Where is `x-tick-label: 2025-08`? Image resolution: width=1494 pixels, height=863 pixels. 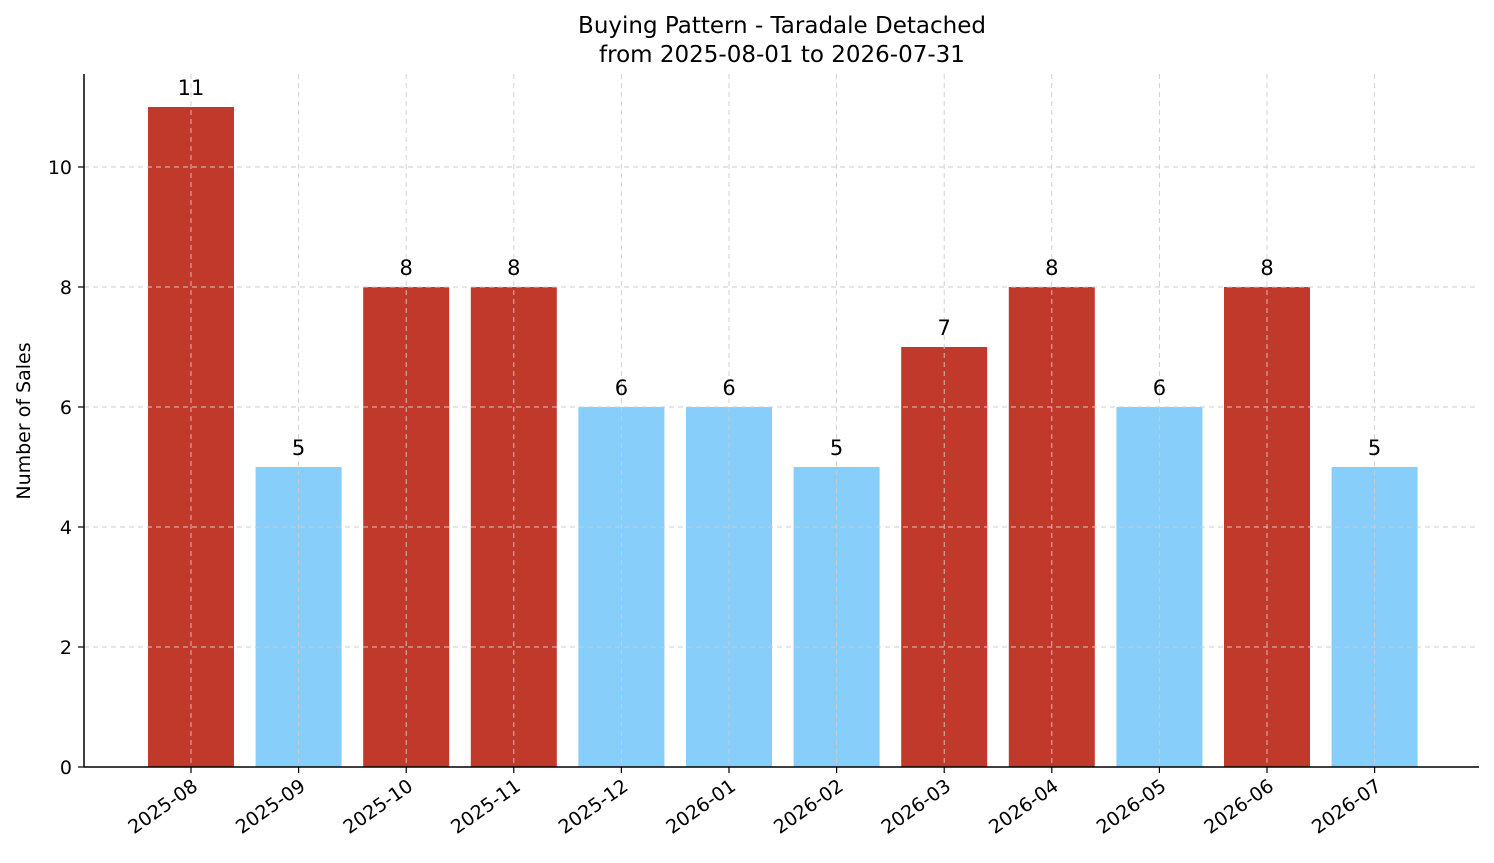
x-tick-label: 2025-08 is located at coordinates (163, 807).